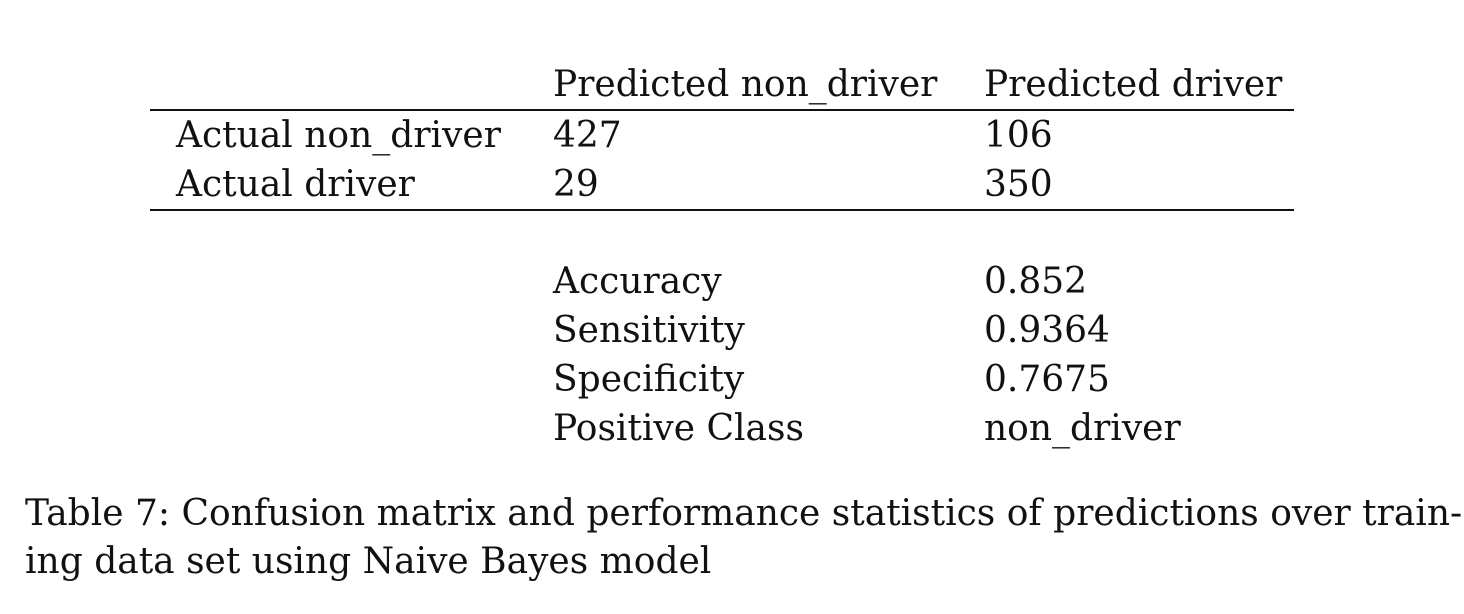 Image resolution: width=1464 pixels, height=614 pixels. I want to click on row-label: Actual non_driver, so click(338, 135).